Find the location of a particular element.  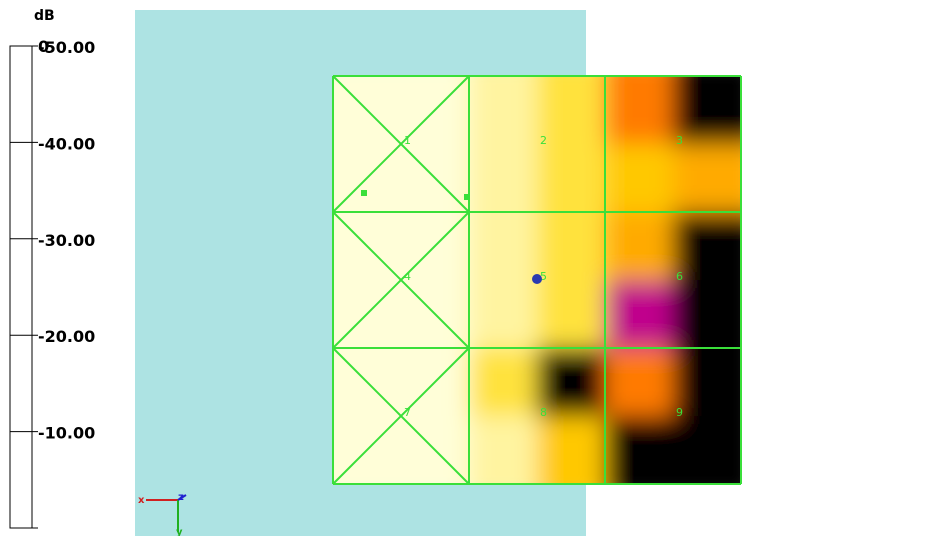

probe-marker is located at coordinates (537, 279).